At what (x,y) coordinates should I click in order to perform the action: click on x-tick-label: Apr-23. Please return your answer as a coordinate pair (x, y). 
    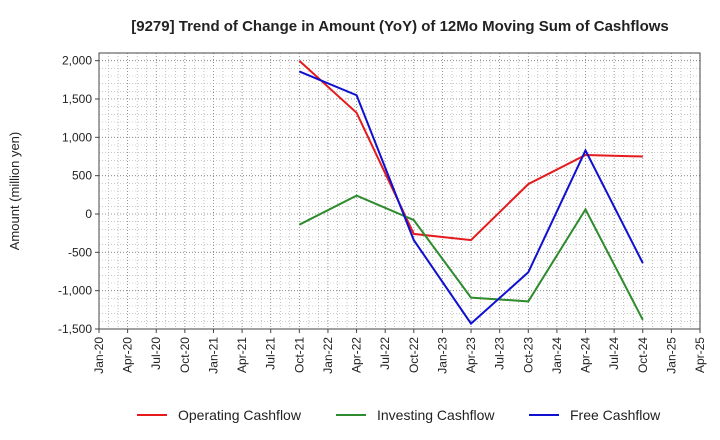
    Looking at the image, I should click on (471, 355).